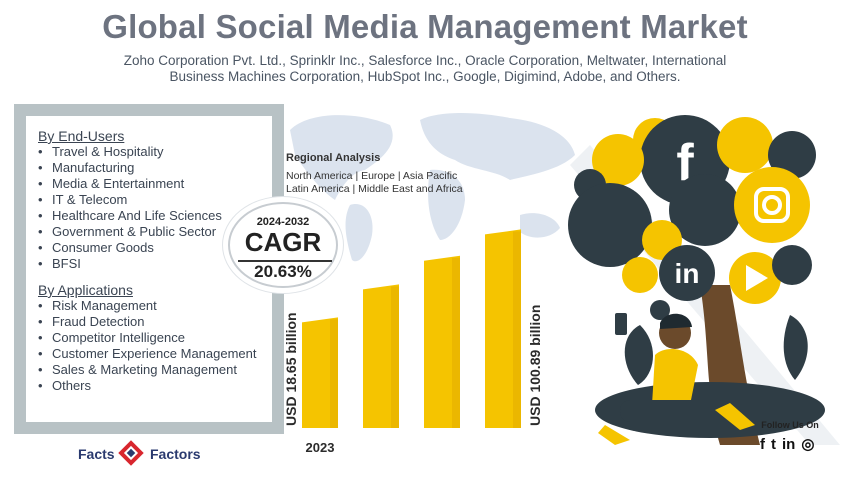 The width and height of the screenshot is (850, 478). I want to click on linkedin-icon: in, so click(789, 444).